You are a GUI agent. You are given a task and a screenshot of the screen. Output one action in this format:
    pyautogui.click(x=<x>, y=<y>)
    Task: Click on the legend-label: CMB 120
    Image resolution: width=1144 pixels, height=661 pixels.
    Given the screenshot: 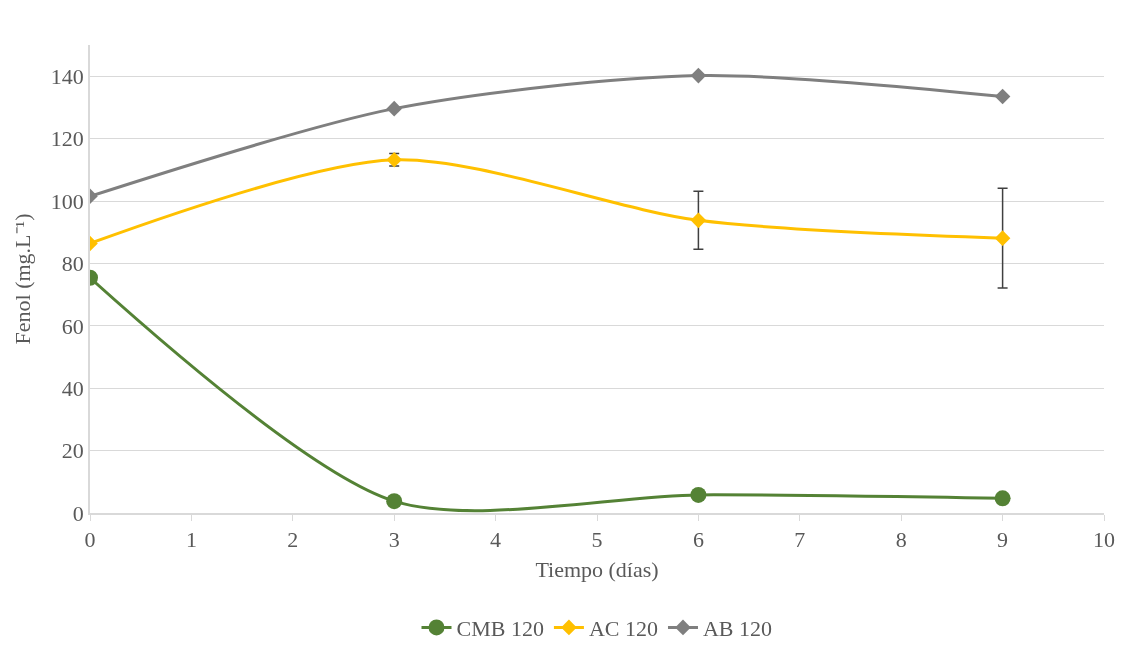 What is the action you would take?
    pyautogui.click(x=500, y=628)
    